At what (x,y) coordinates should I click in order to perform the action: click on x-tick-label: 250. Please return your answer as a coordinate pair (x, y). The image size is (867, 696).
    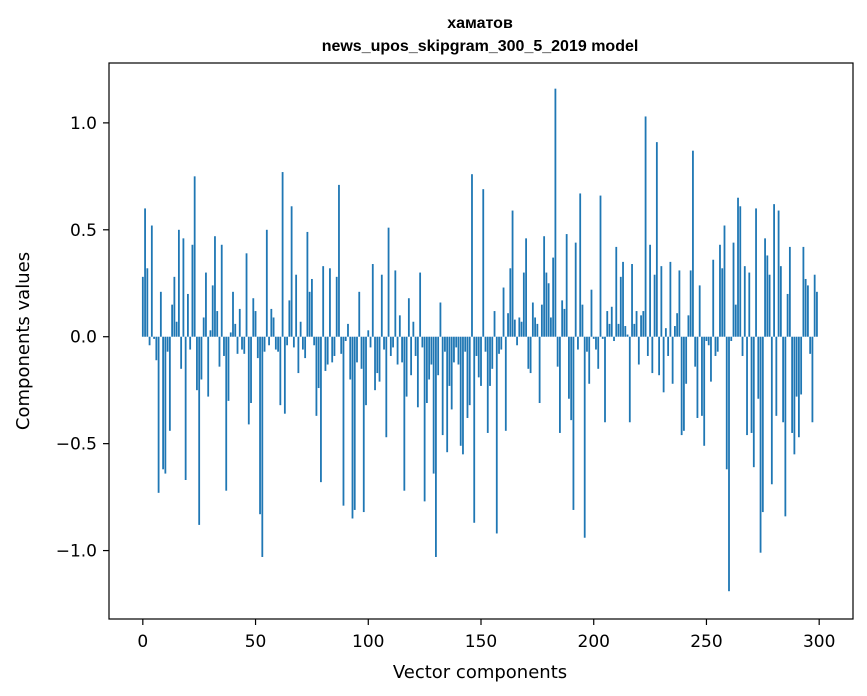
    Looking at the image, I should click on (706, 642).